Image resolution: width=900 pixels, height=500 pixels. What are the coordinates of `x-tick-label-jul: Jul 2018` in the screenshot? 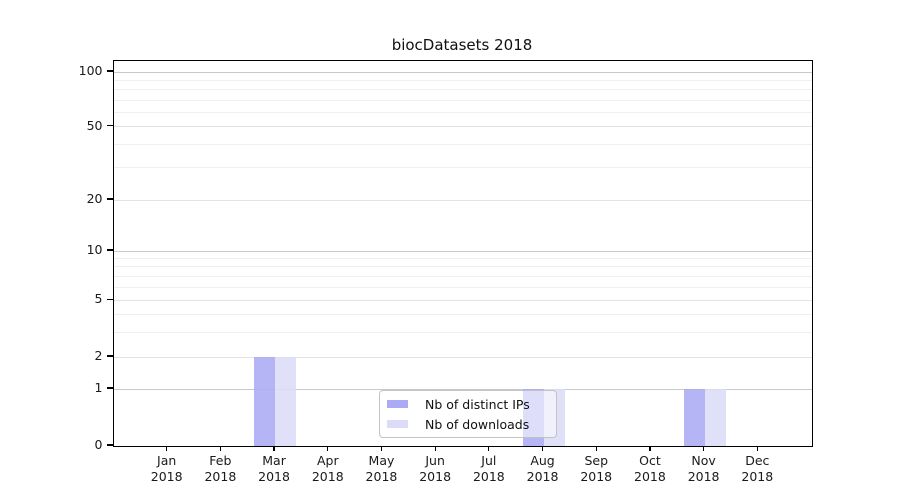 It's located at (488, 468).